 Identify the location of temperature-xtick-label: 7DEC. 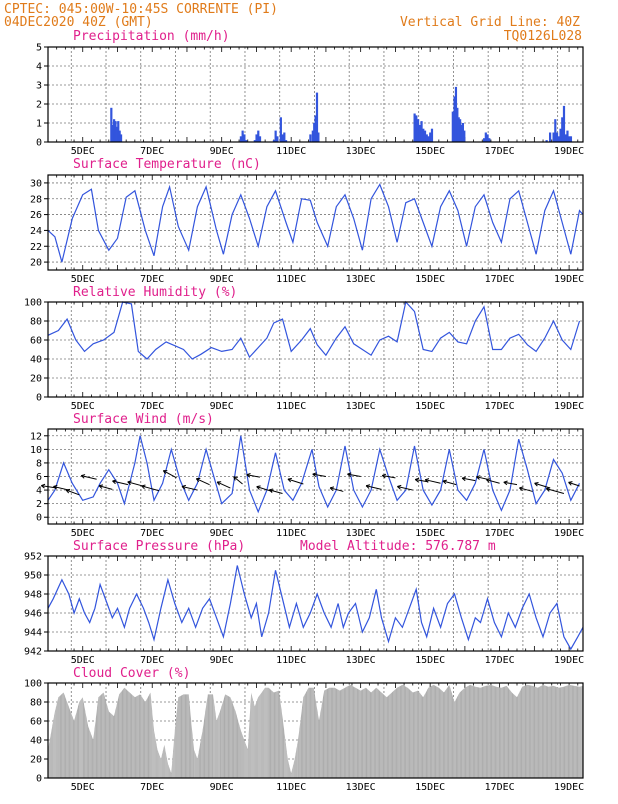
(152, 279).